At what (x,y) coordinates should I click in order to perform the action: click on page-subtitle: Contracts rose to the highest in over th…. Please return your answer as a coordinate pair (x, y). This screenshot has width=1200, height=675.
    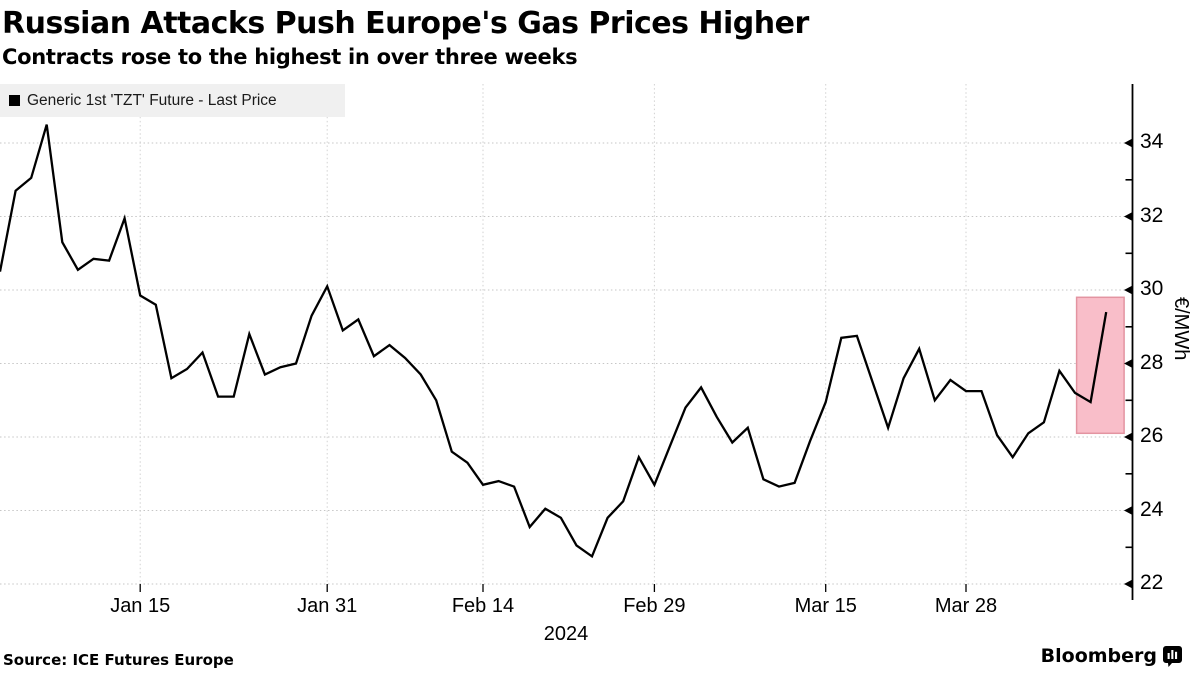
    Looking at the image, I should click on (290, 57).